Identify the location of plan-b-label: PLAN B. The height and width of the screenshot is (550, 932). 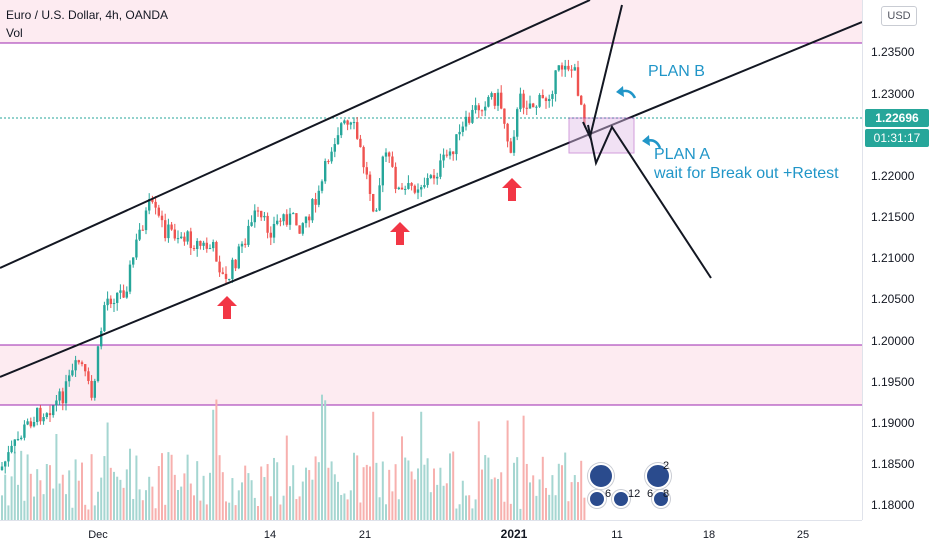
(676, 71).